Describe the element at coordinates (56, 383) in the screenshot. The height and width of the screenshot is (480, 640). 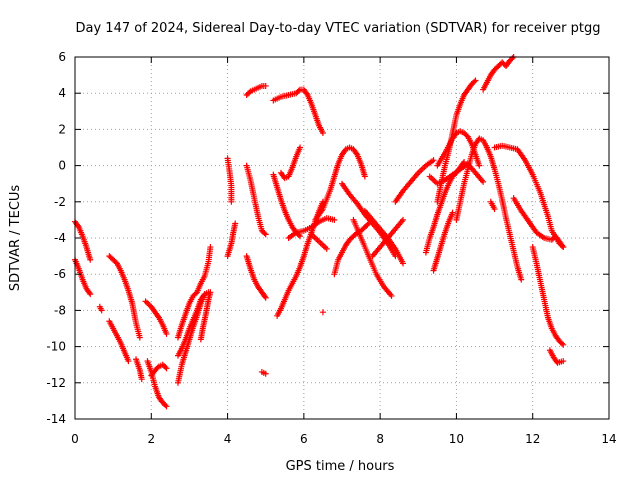
I see `y-tick-label: -12` at that location.